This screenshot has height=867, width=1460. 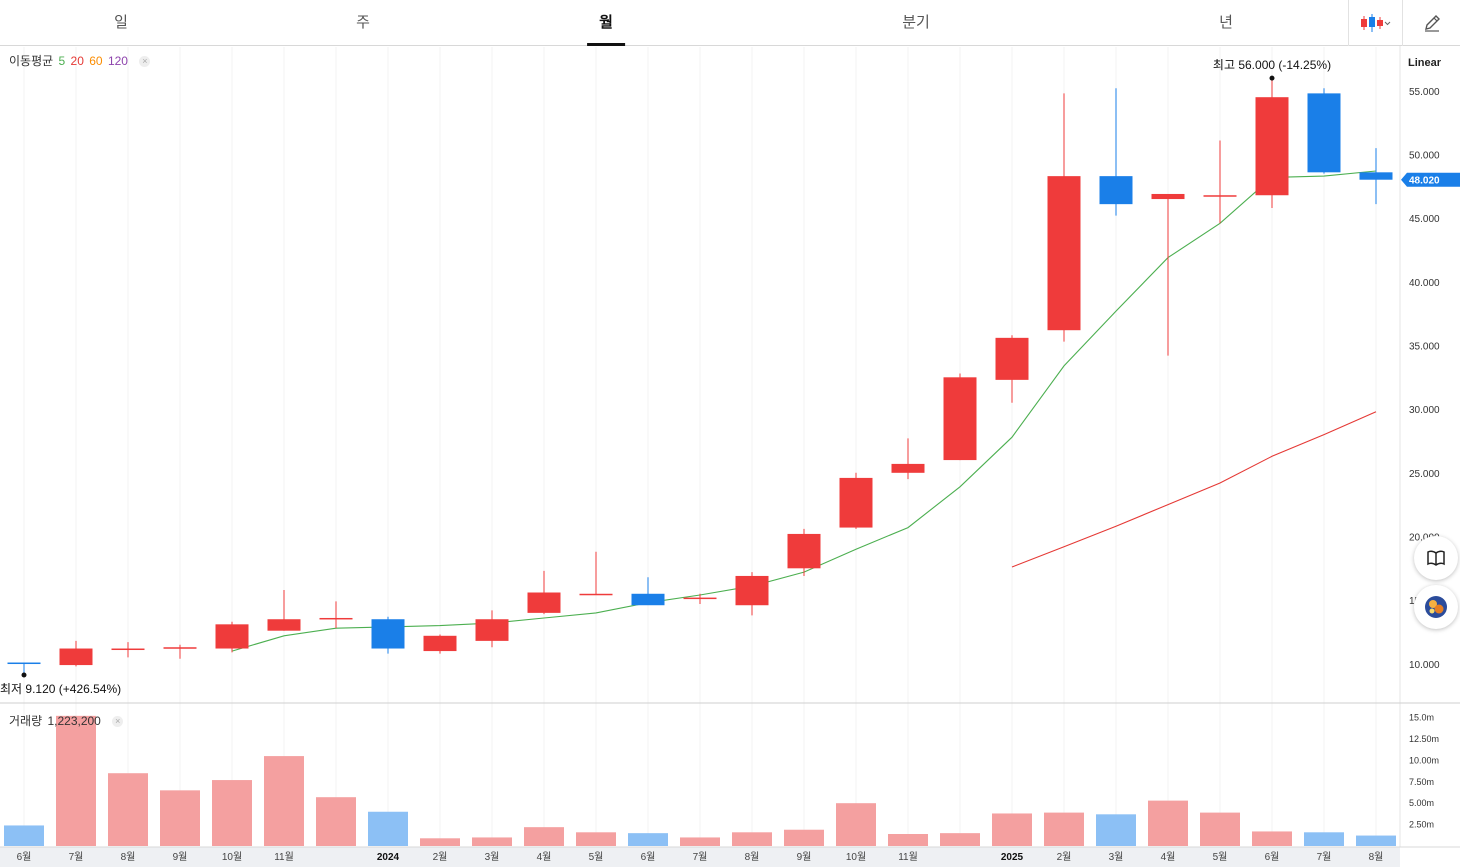 What do you see at coordinates (730, 23) in the screenshot?
I see `period-tab-bar: 일 주 월 분기 년` at bounding box center [730, 23].